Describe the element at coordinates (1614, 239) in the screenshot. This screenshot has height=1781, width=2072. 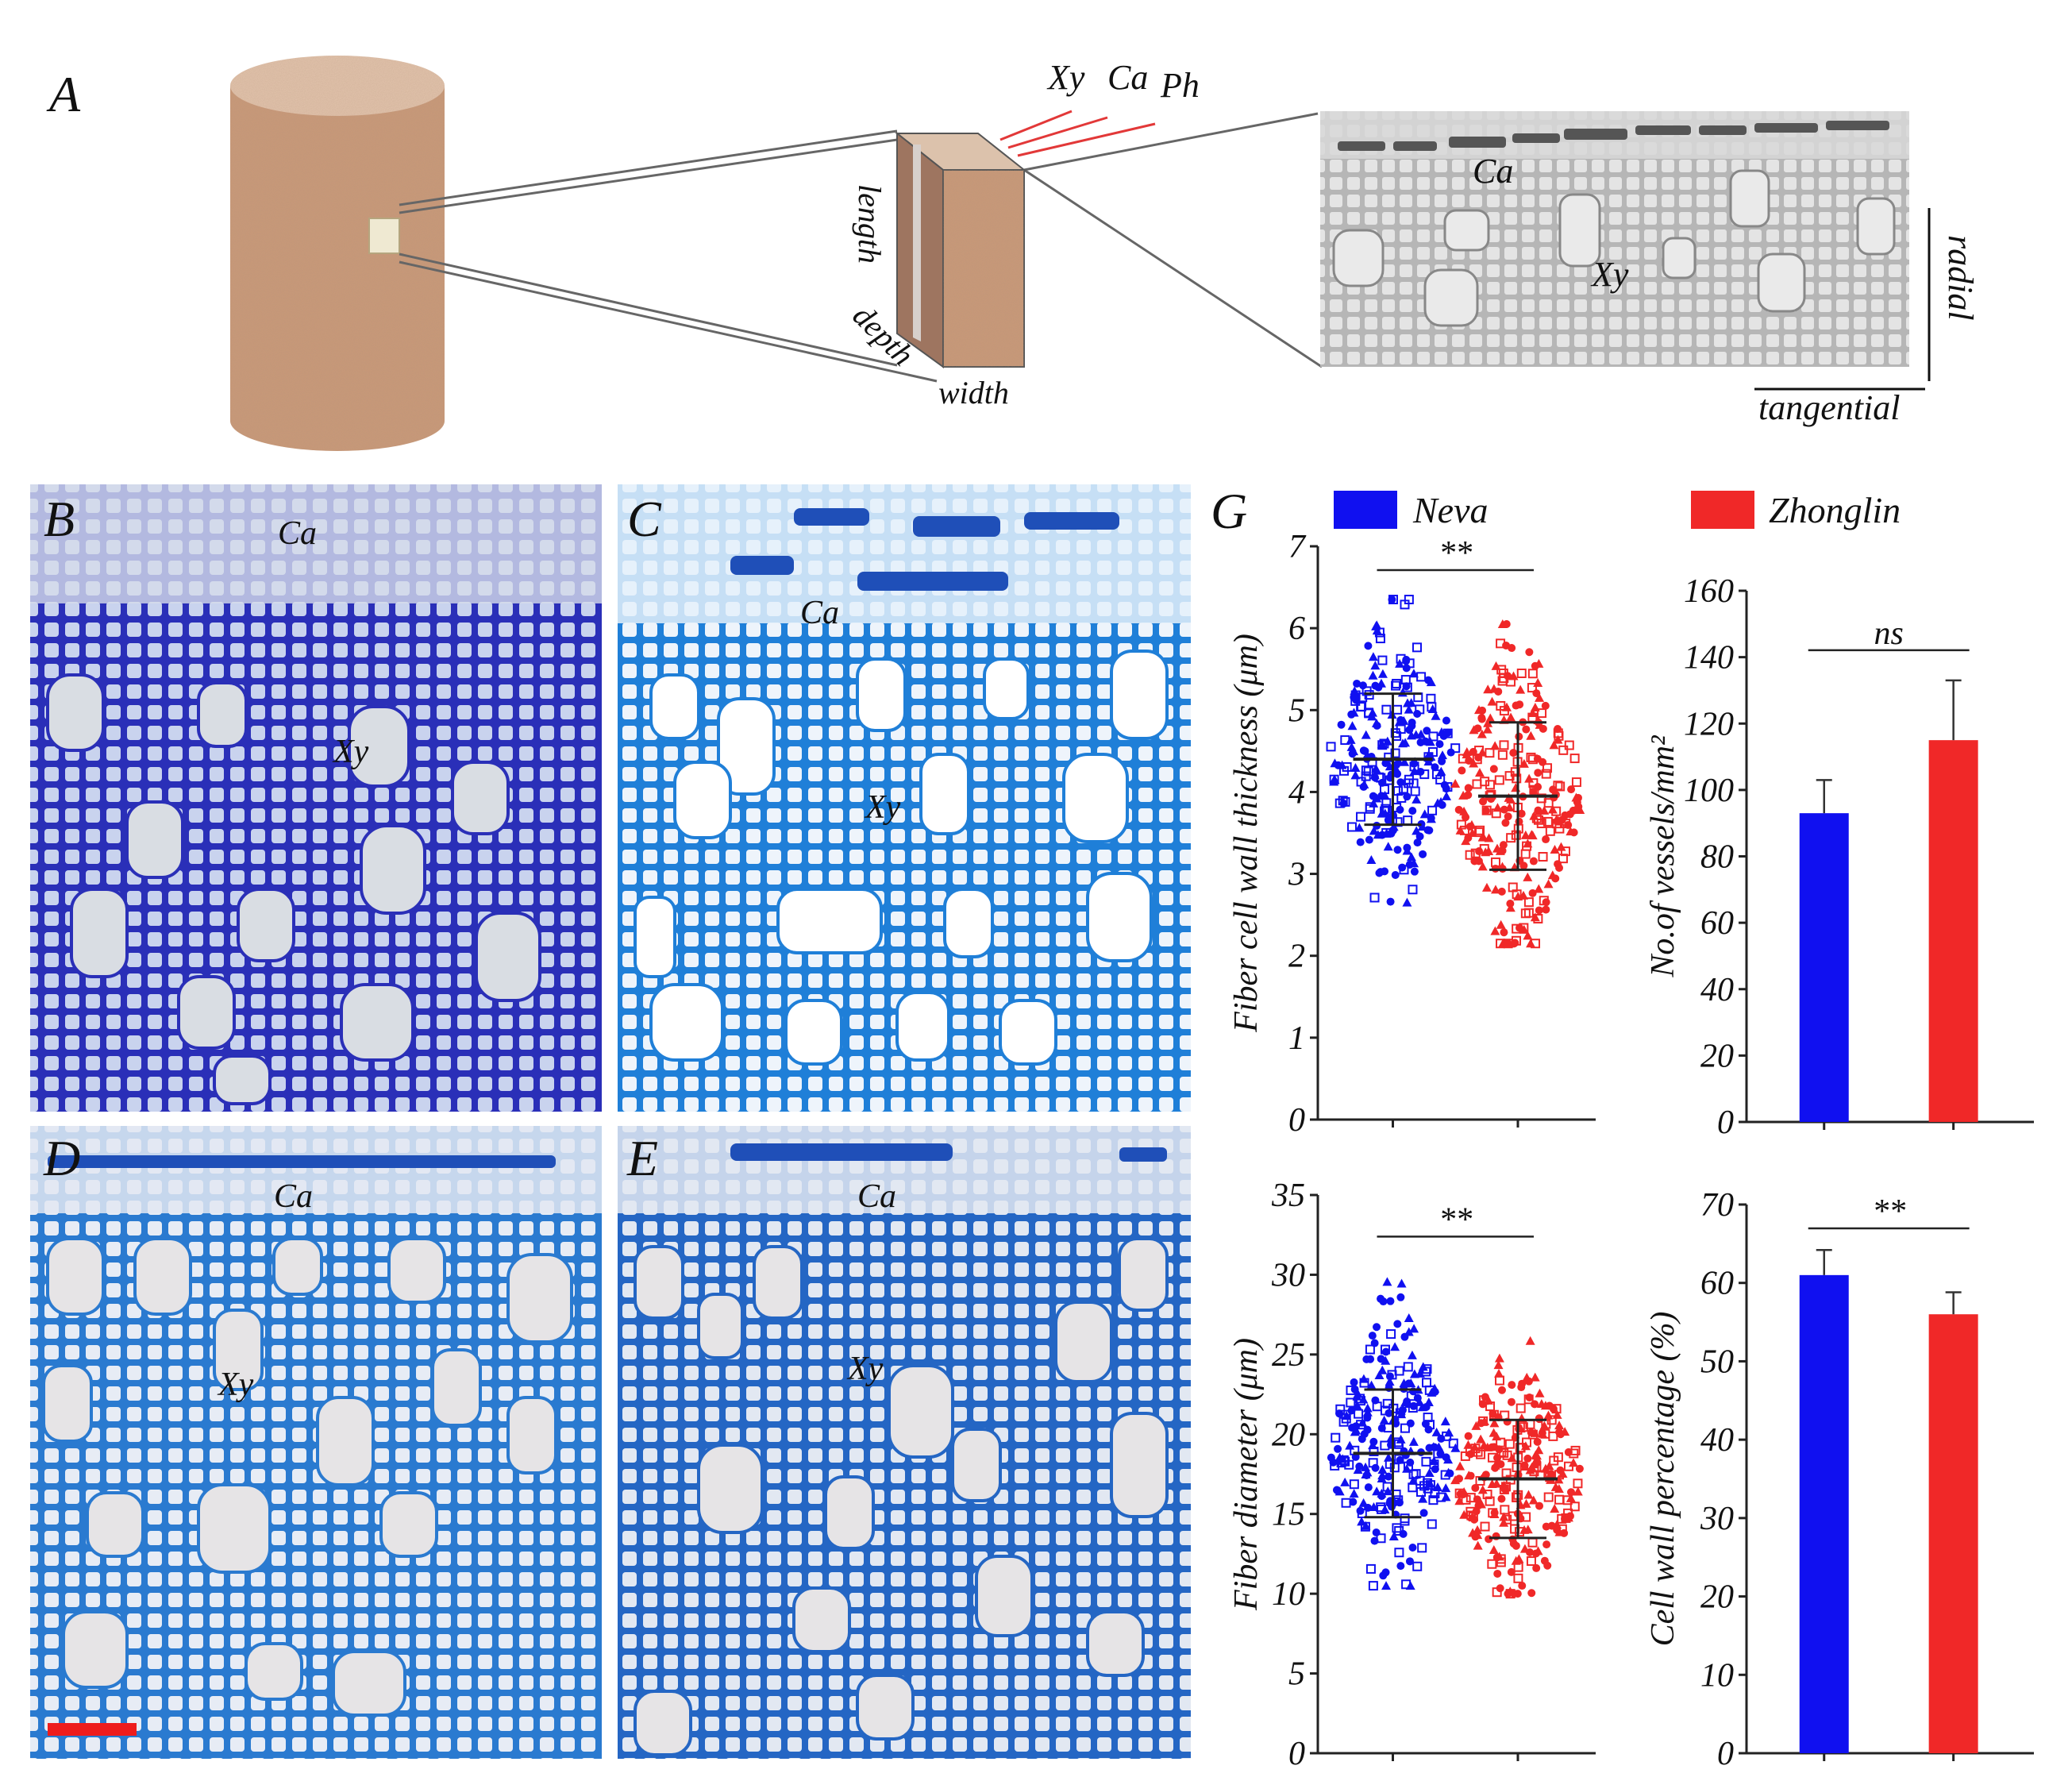
I see `cross-section-micrograph: Ca Xy` at that location.